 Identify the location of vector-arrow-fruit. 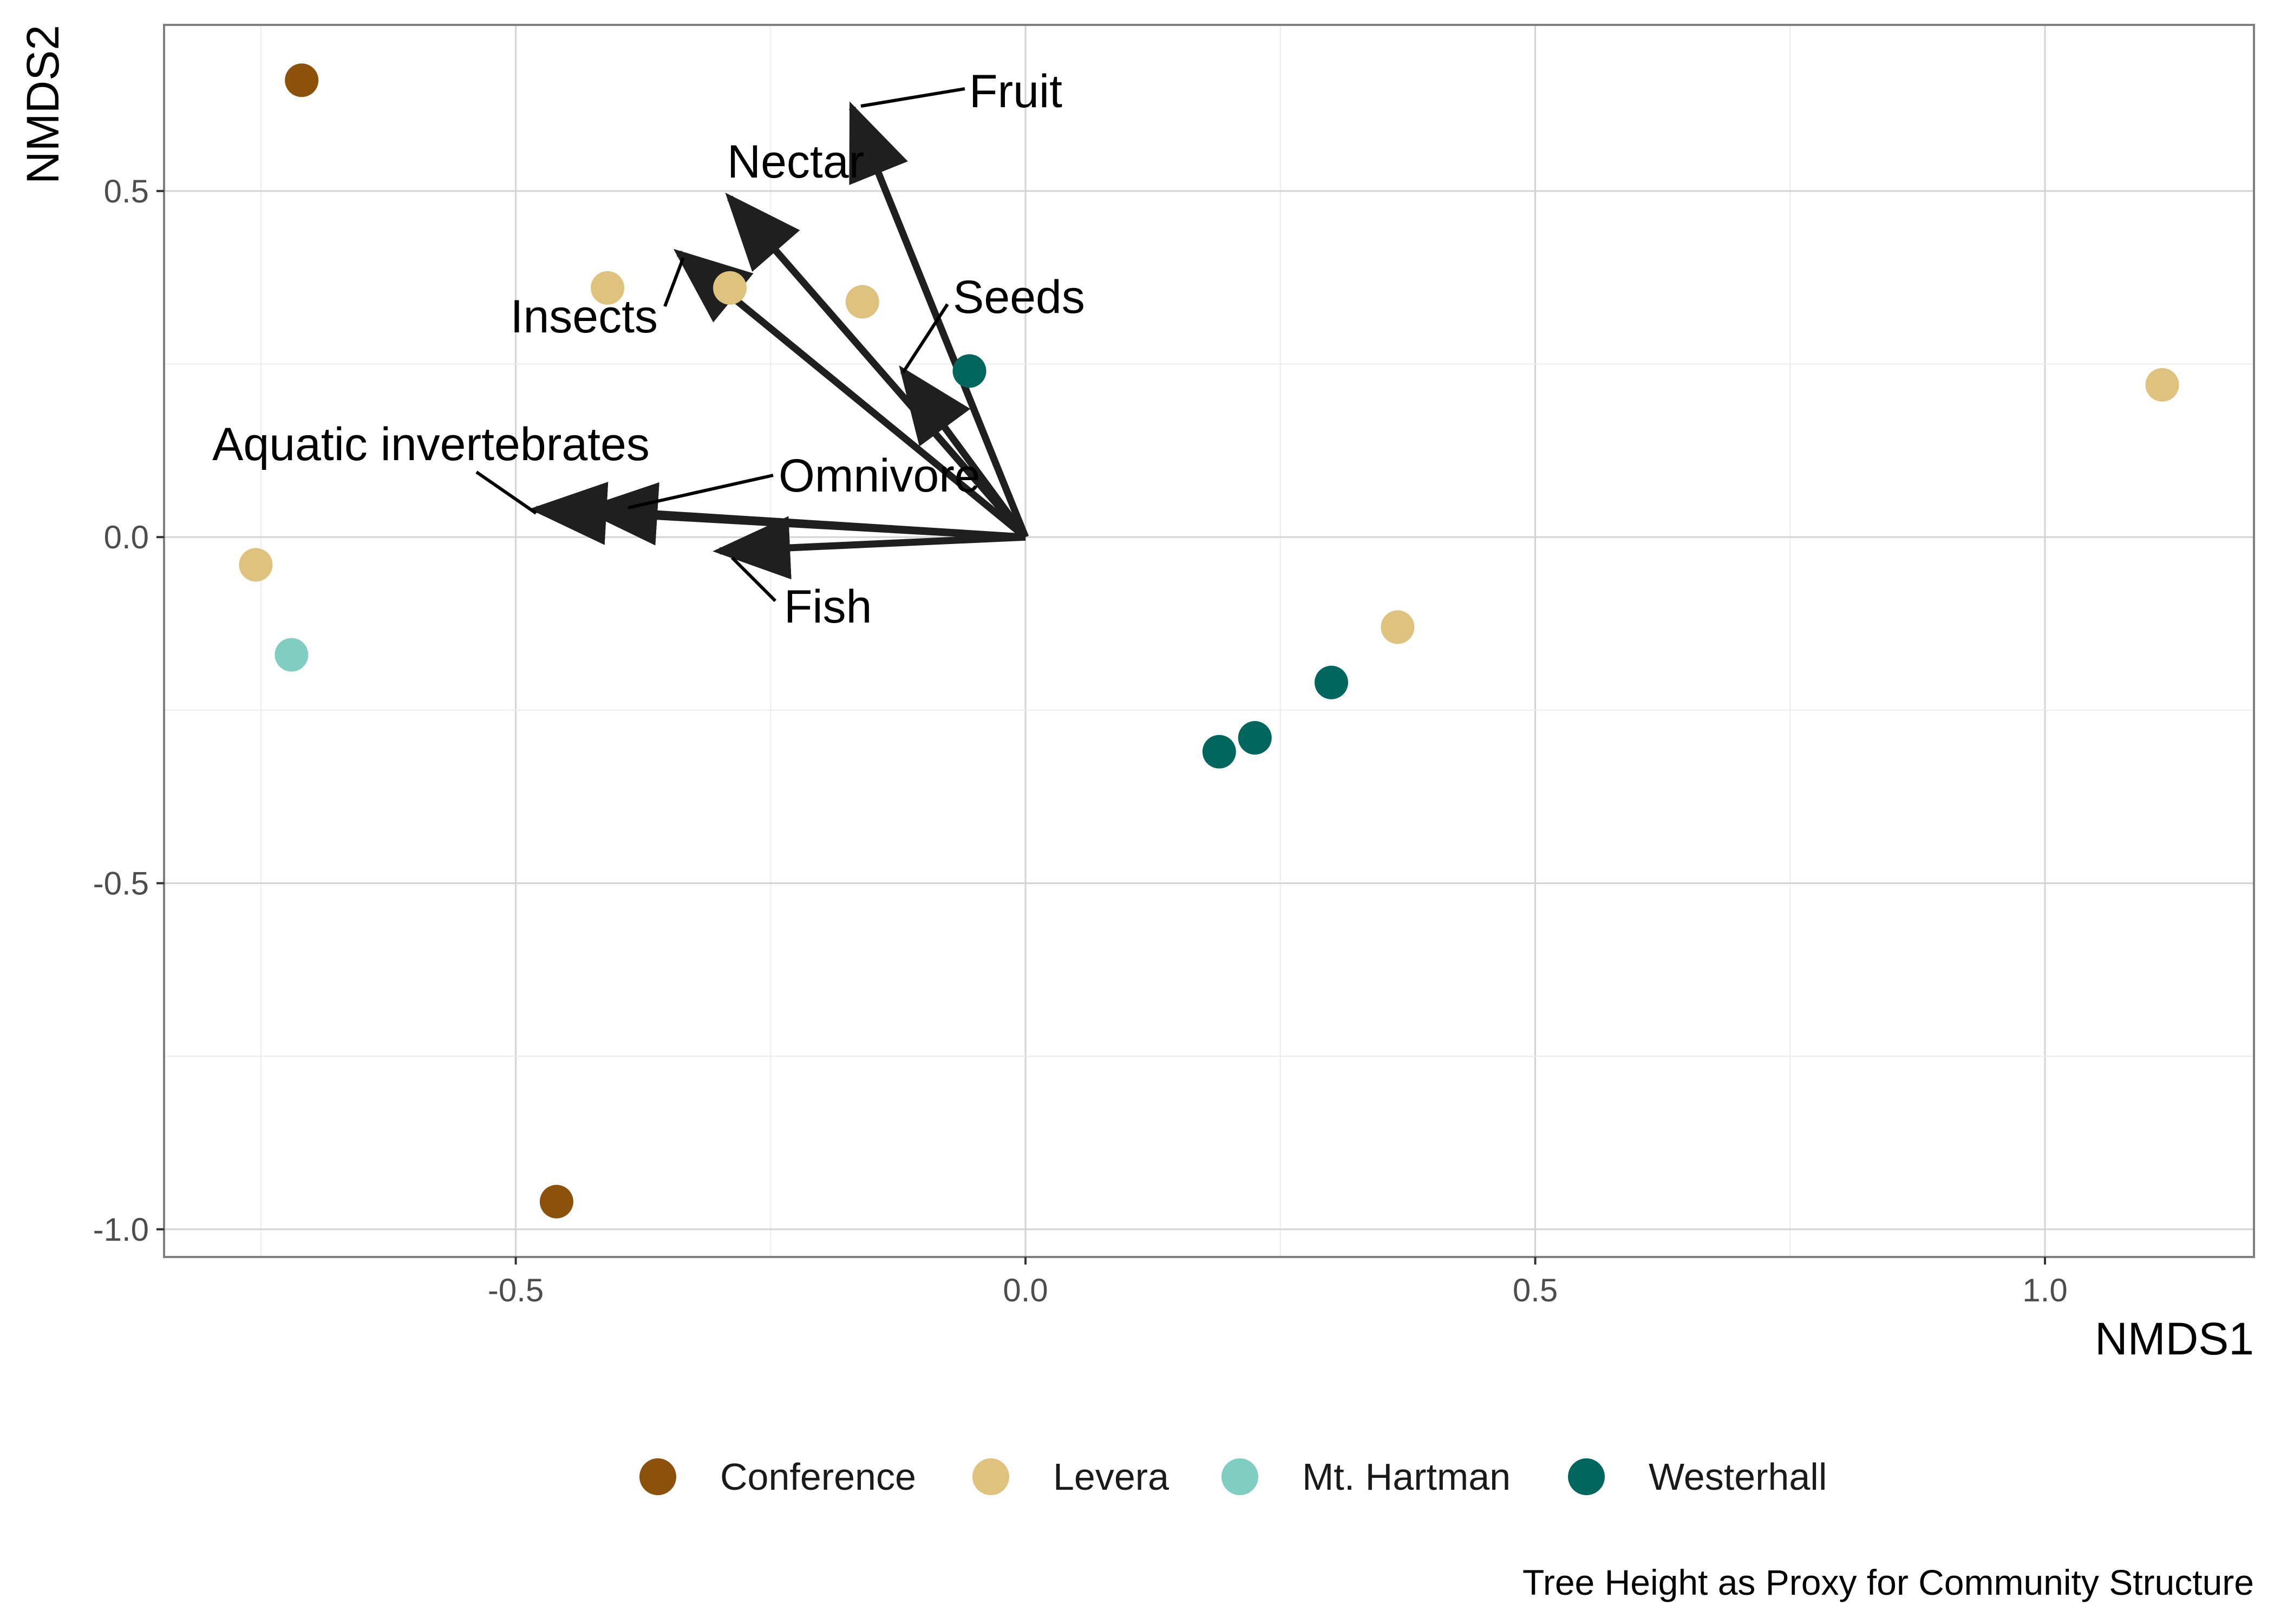
(939, 320).